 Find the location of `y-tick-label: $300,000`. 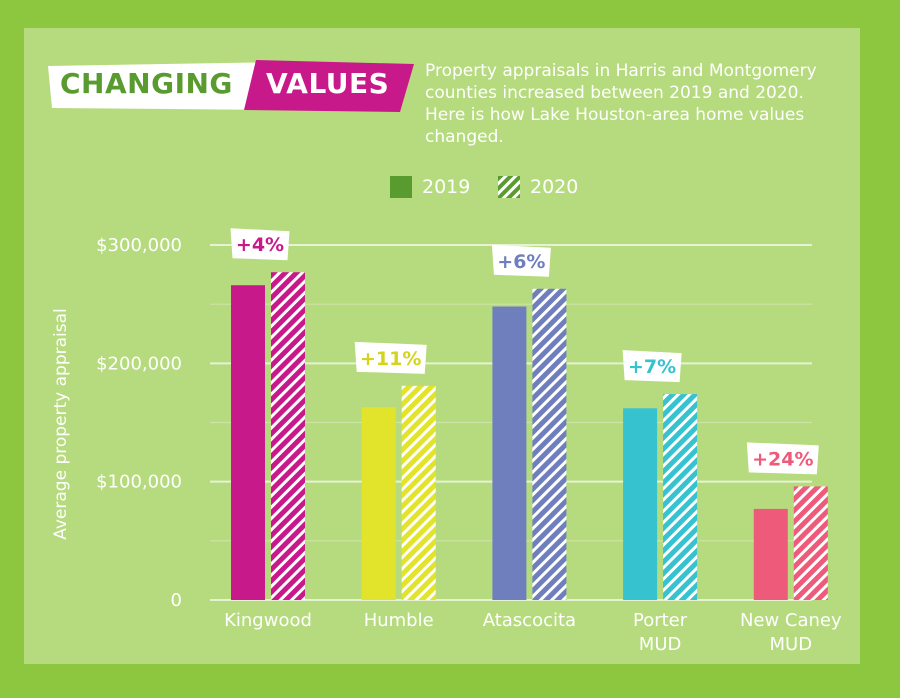

y-tick-label: $300,000 is located at coordinates (139, 245).